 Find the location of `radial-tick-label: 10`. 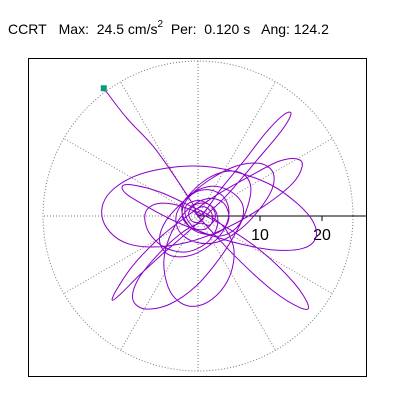

radial-tick-label: 10 is located at coordinates (260, 235).